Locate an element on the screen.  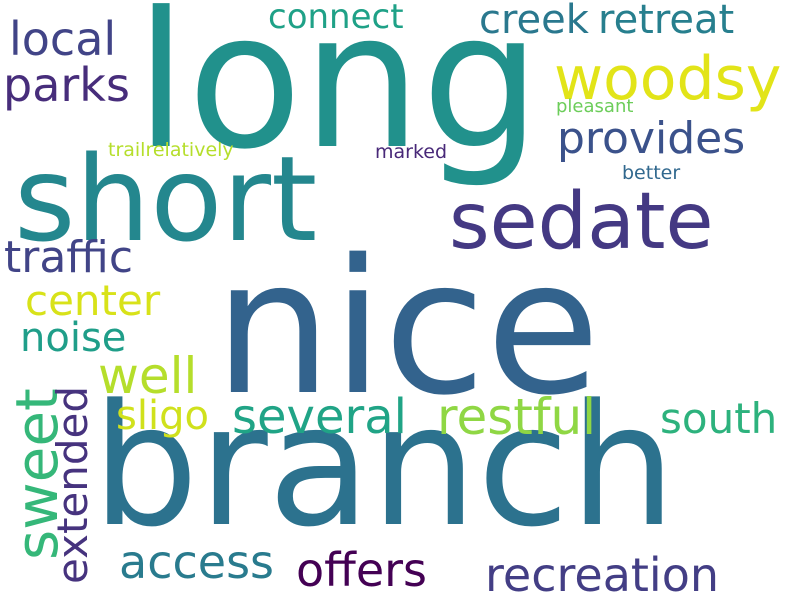
word-recreation: recreation is located at coordinates (602, 574).